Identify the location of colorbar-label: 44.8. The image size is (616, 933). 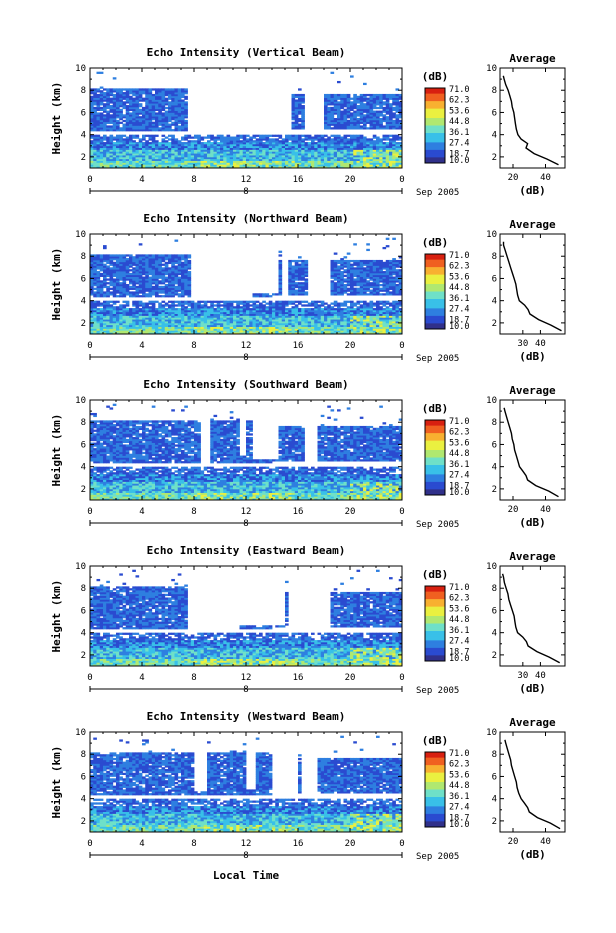
(459, 620).